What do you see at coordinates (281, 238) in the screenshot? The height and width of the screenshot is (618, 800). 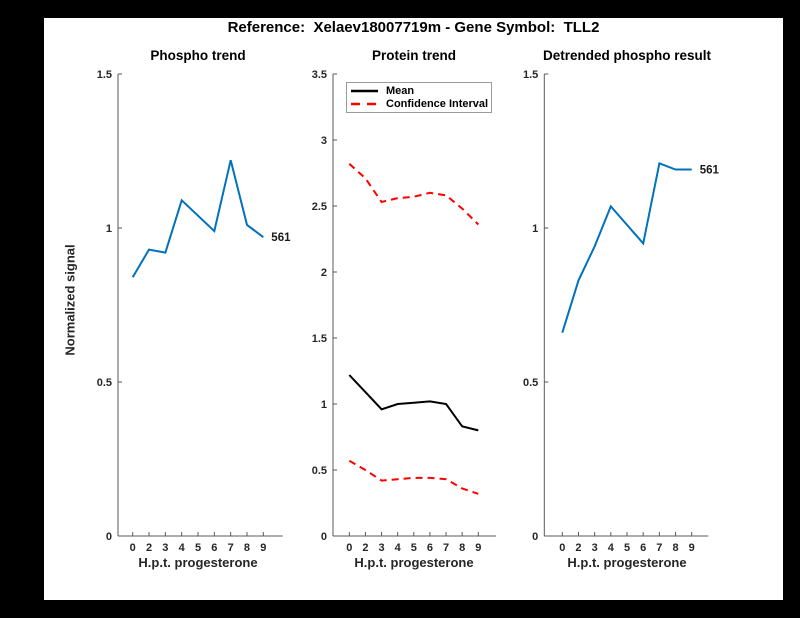 I see `phospho-561-end-label: 561` at bounding box center [281, 238].